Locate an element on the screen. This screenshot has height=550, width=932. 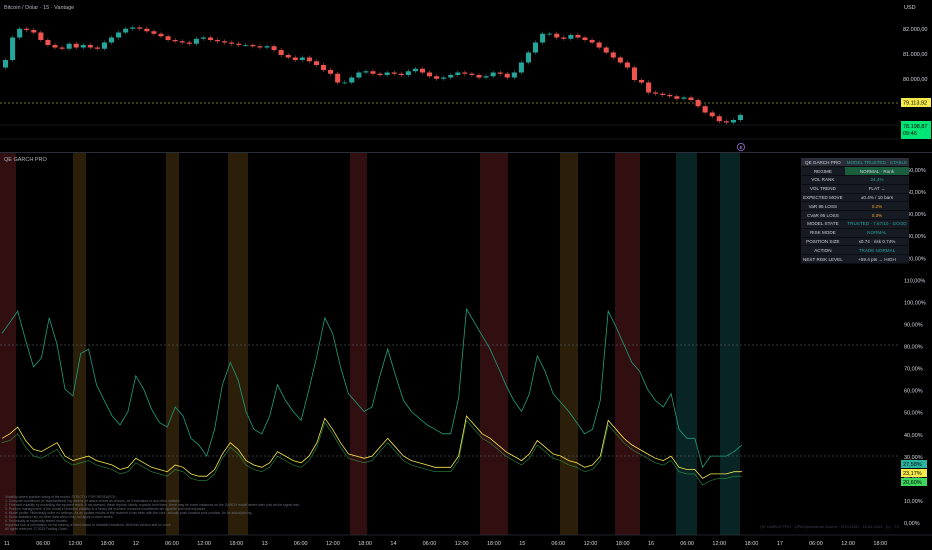
stats-row: VaR 95 LOSS 0.2% is located at coordinates (855, 206).